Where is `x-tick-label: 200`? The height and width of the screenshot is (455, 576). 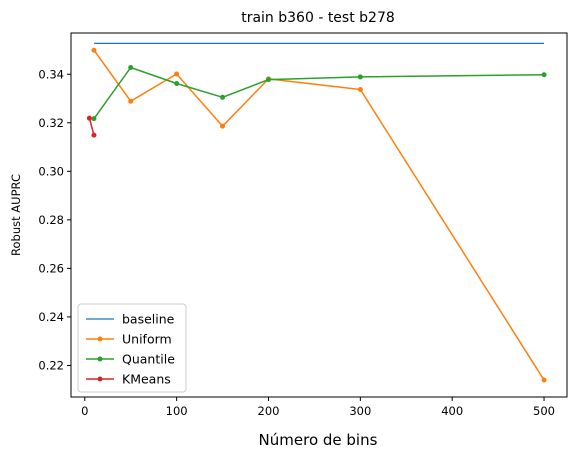 x-tick-label: 200 is located at coordinates (269, 411).